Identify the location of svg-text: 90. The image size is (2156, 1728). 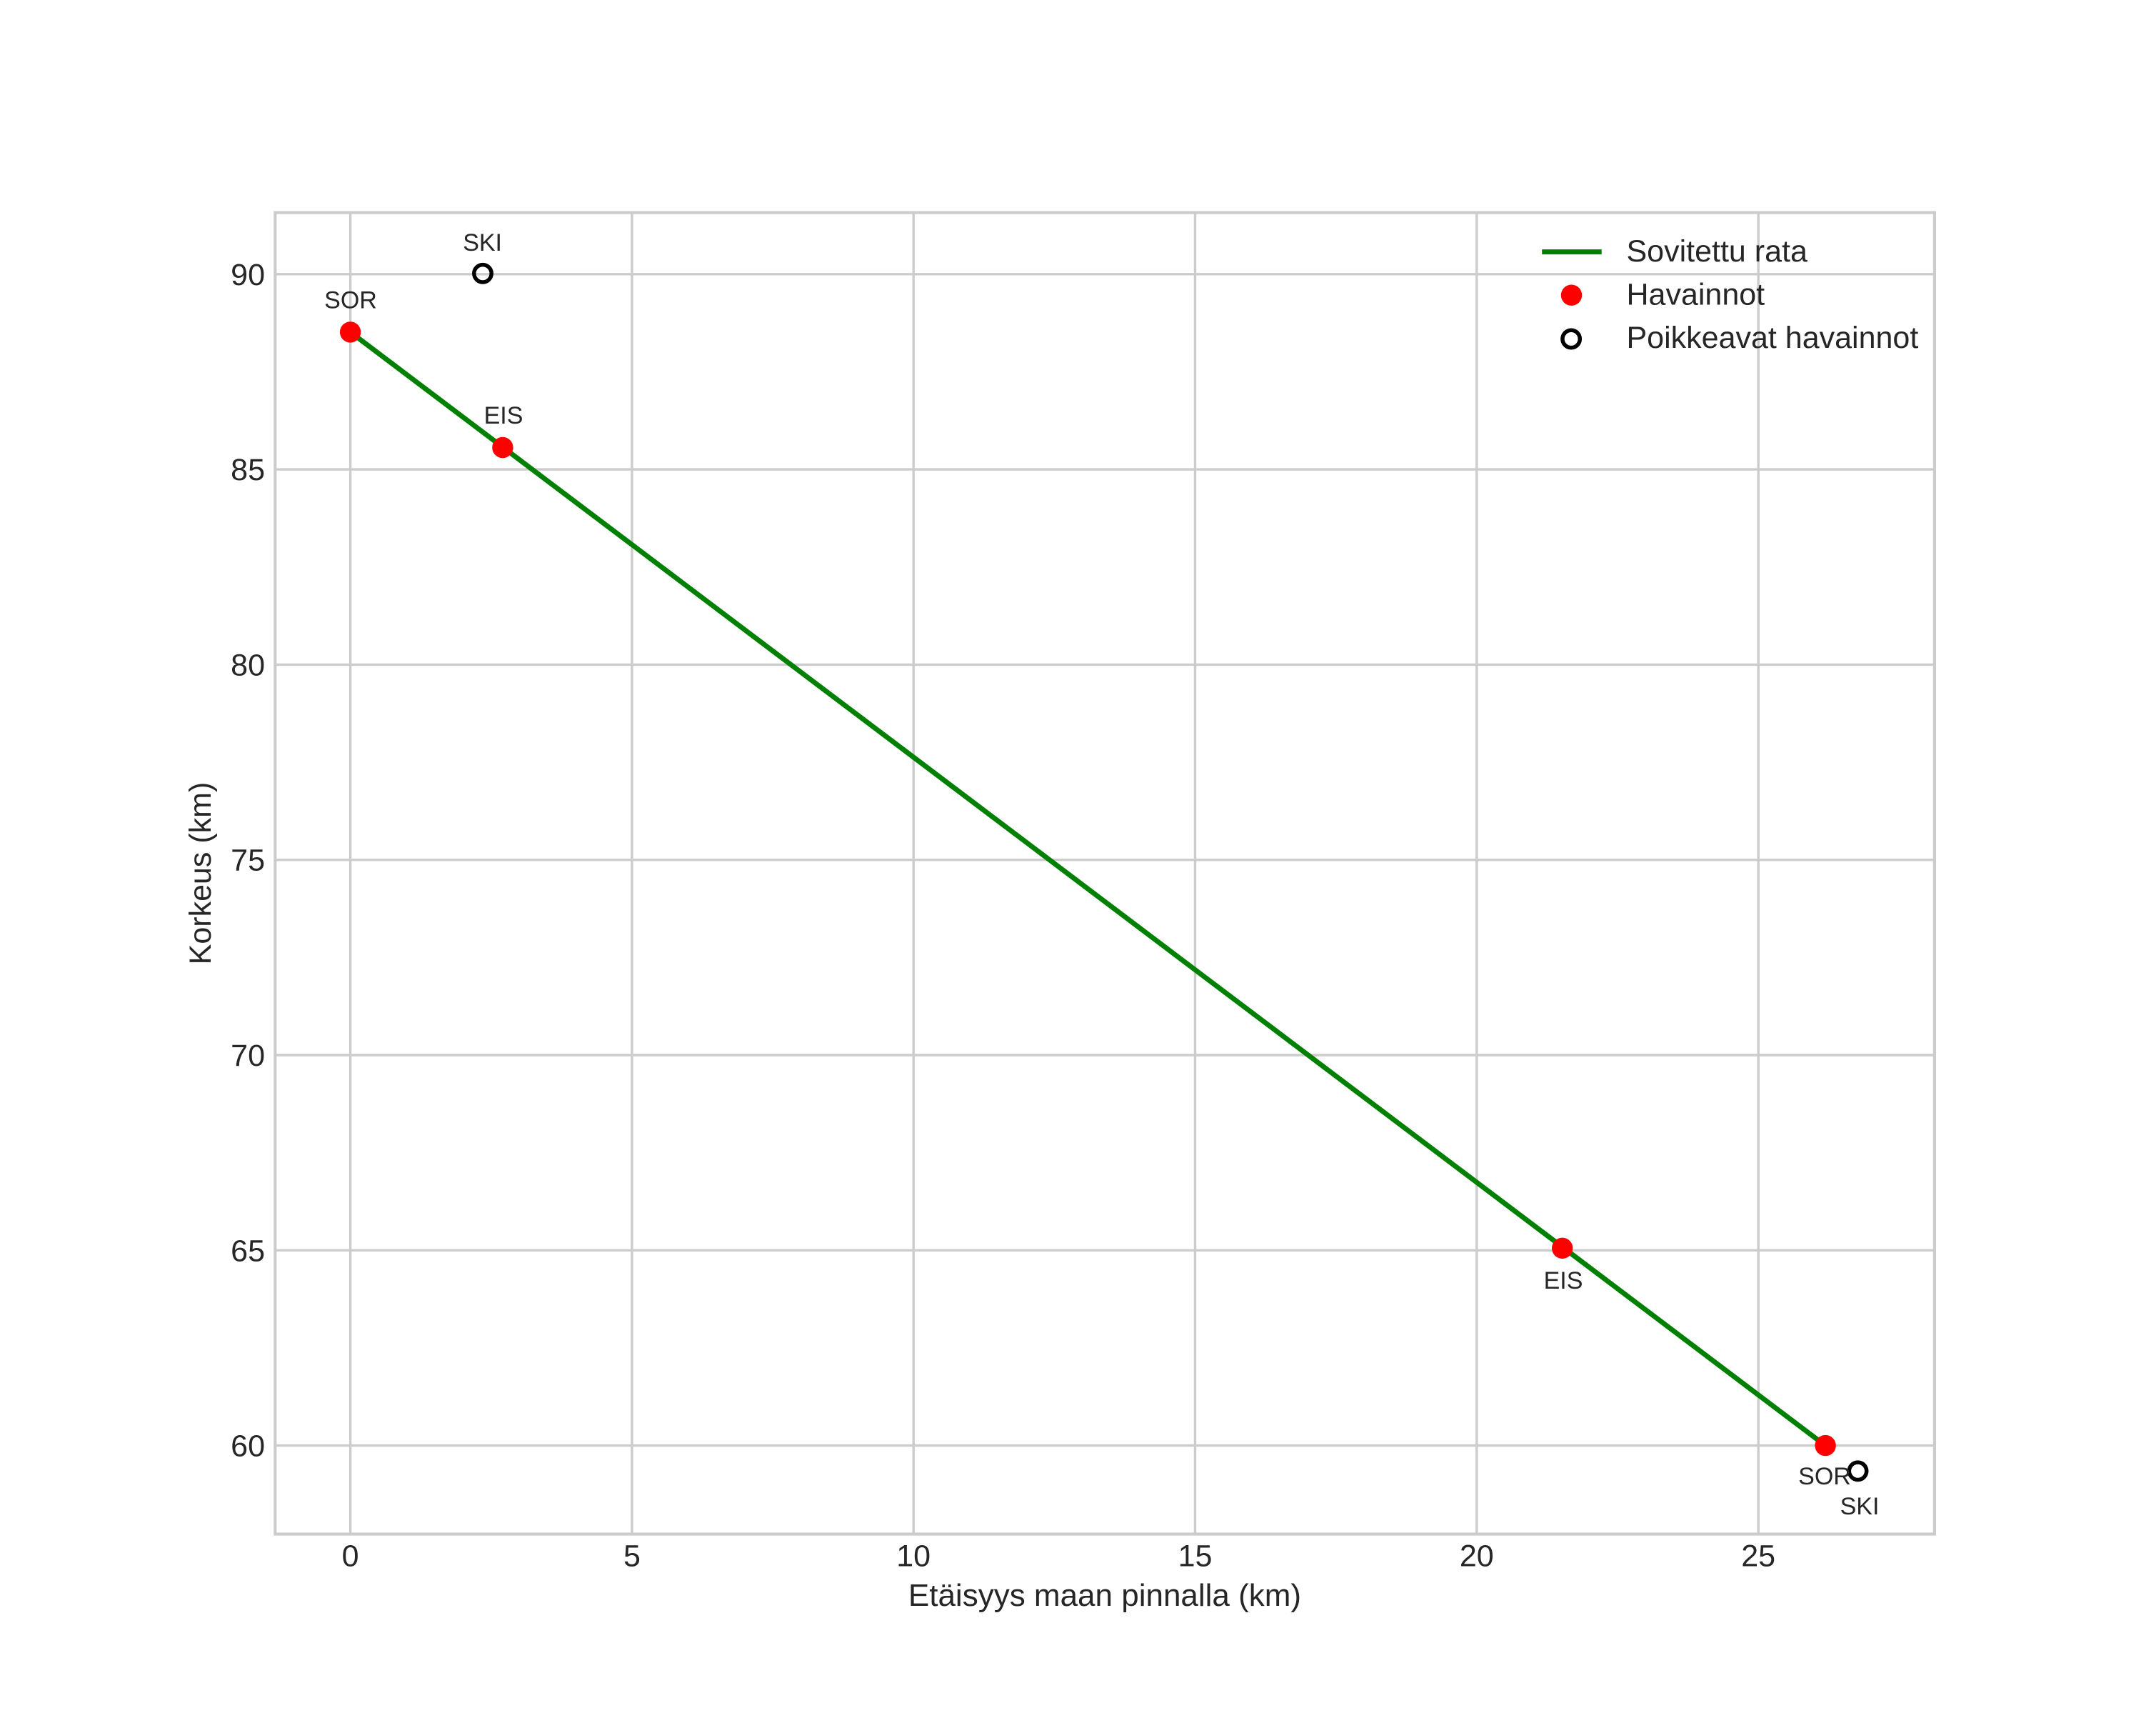
(248, 275).